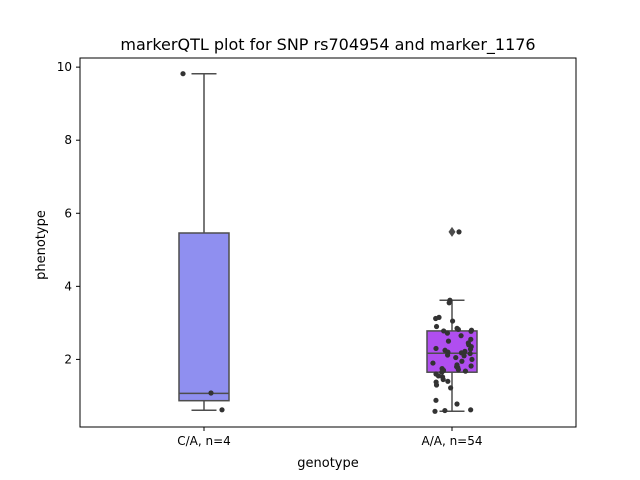 Image resolution: width=640 pixels, height=480 pixels. I want to click on outlier-marker, so click(452, 231).